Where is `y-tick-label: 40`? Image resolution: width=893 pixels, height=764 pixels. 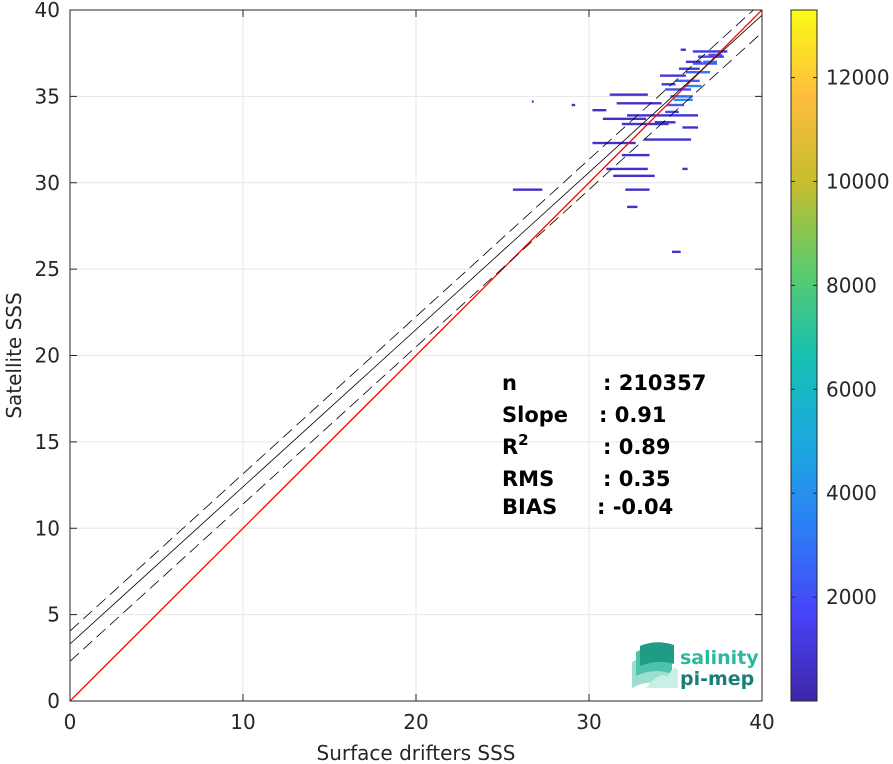
y-tick-label: 40 is located at coordinates (47, 11).